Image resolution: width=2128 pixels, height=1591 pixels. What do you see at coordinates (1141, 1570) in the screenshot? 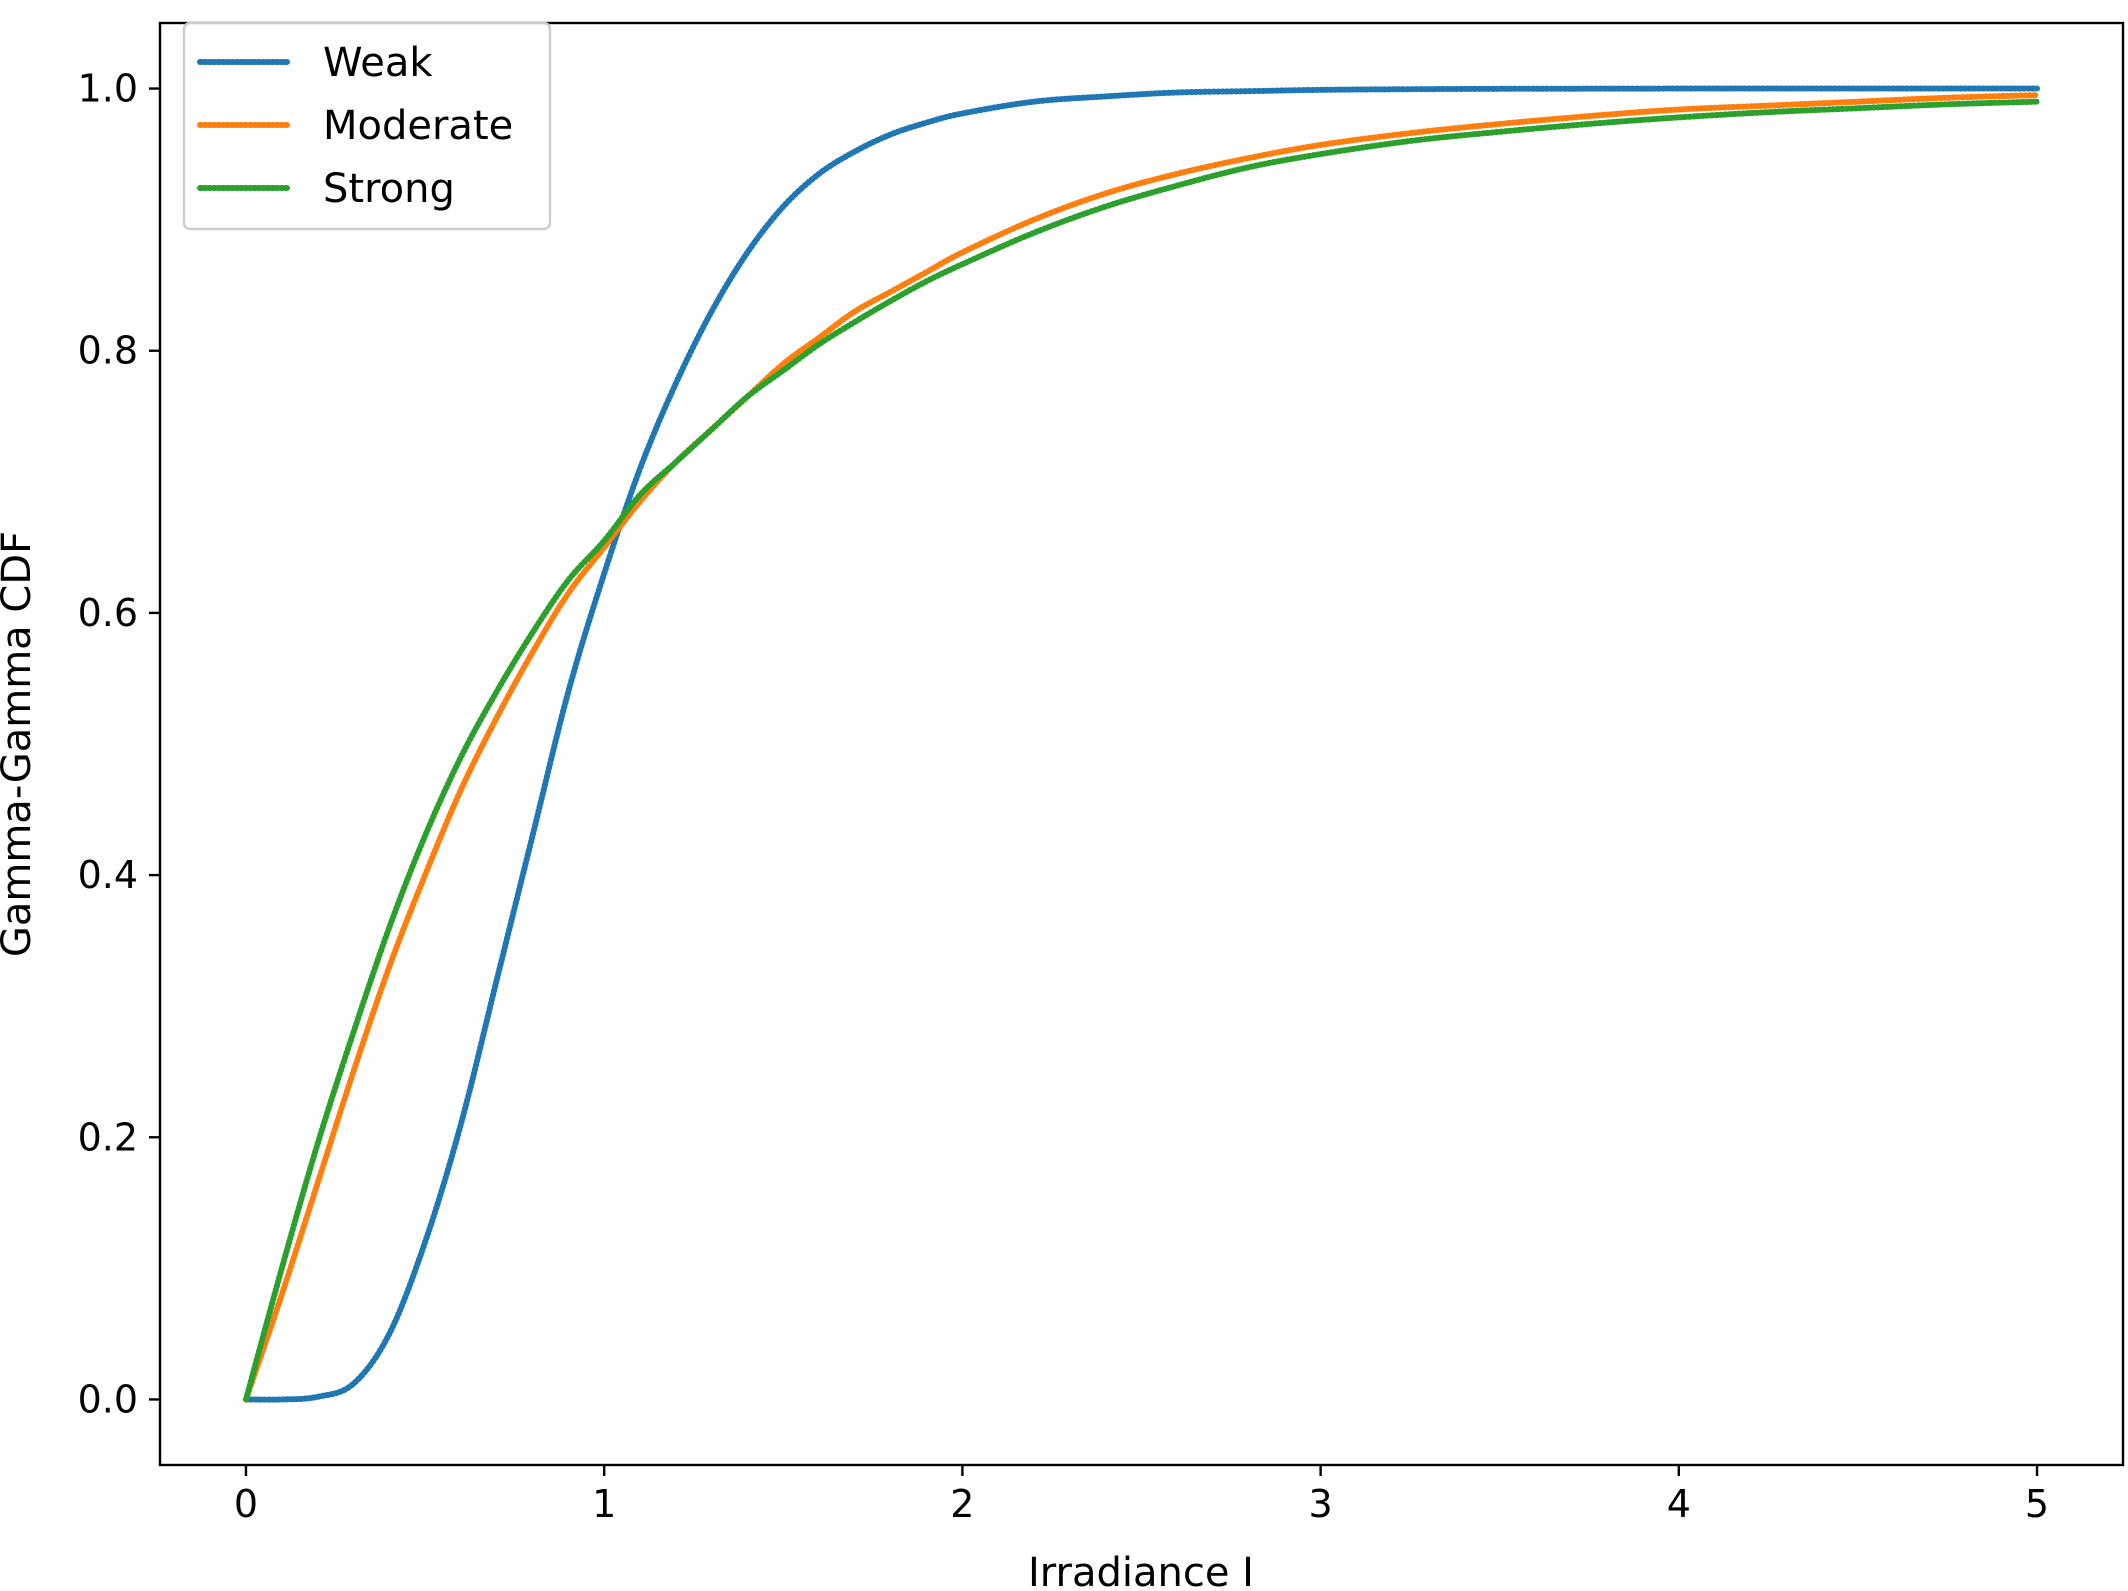
I see `x-axis-label: Irradiance I` at bounding box center [1141, 1570].